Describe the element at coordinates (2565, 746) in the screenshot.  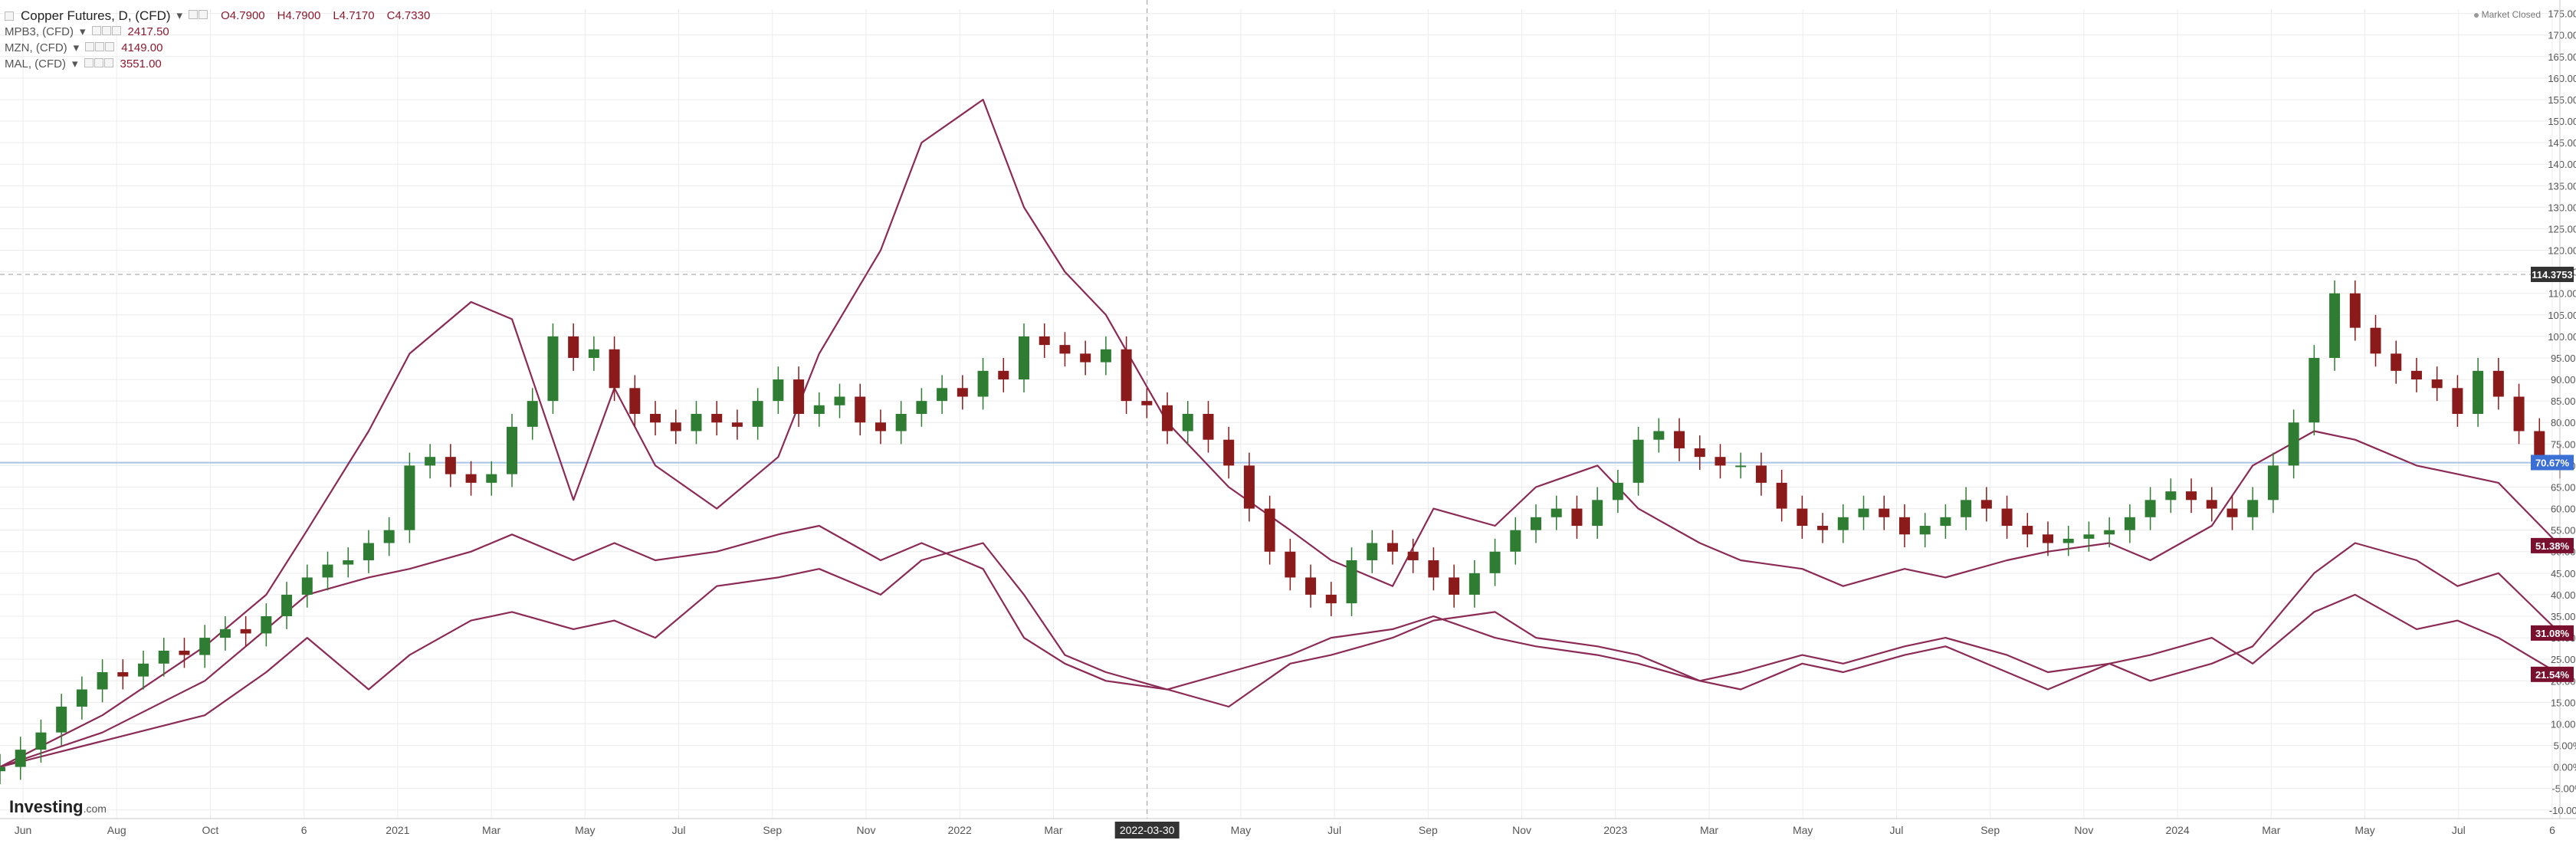
I see `y-tick-label: 5.00%` at that location.